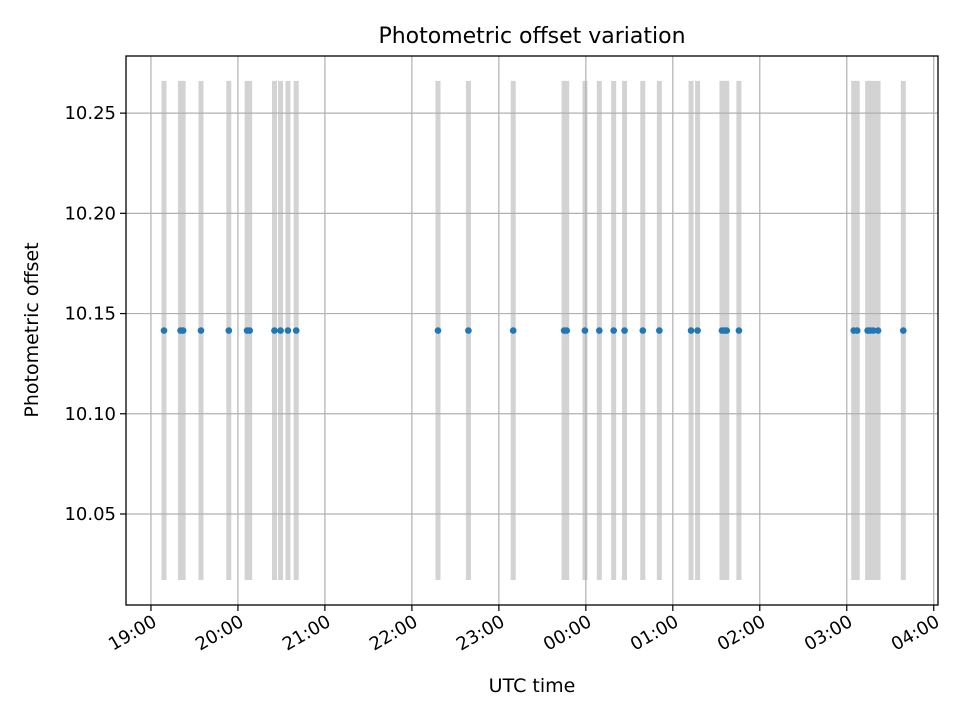 The image size is (960, 720). I want to click on y-axis-ticks: 10.05 10.10 10.15 10.20 10.25, so click(95, 314).